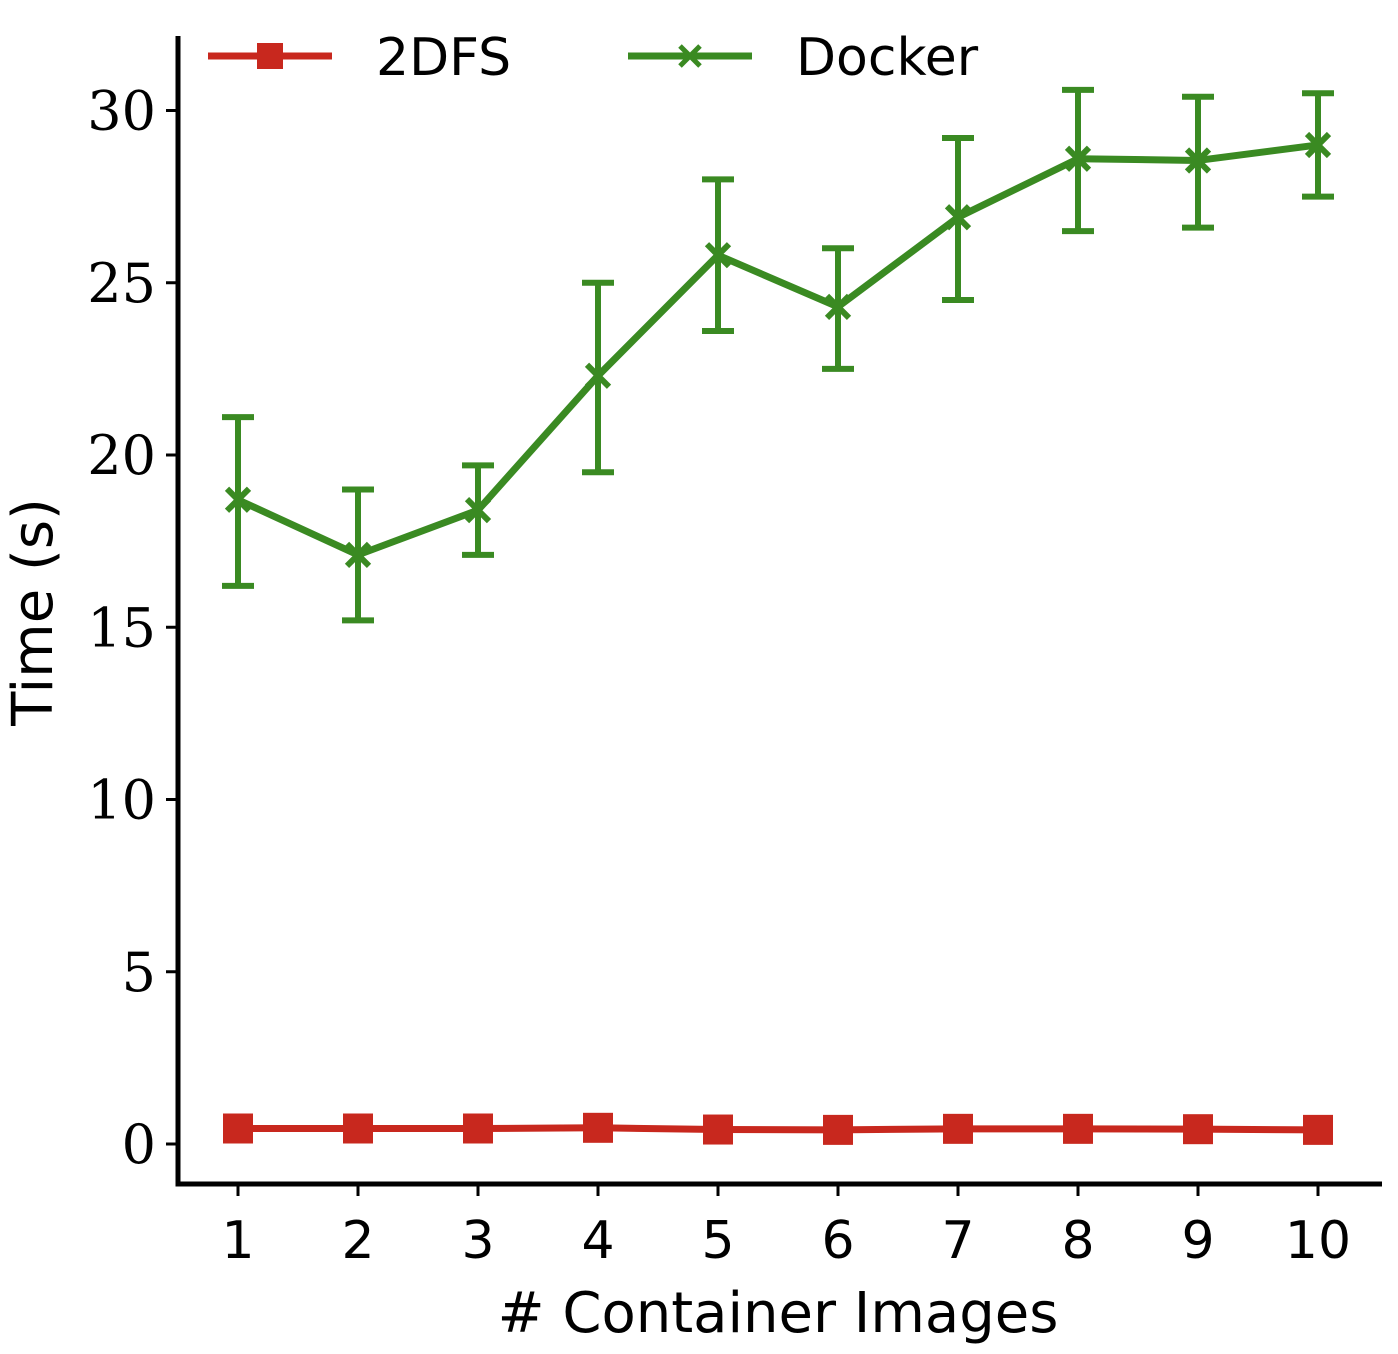  Describe the element at coordinates (237, 1241) in the screenshot. I see `x-tick-label: 1` at that location.